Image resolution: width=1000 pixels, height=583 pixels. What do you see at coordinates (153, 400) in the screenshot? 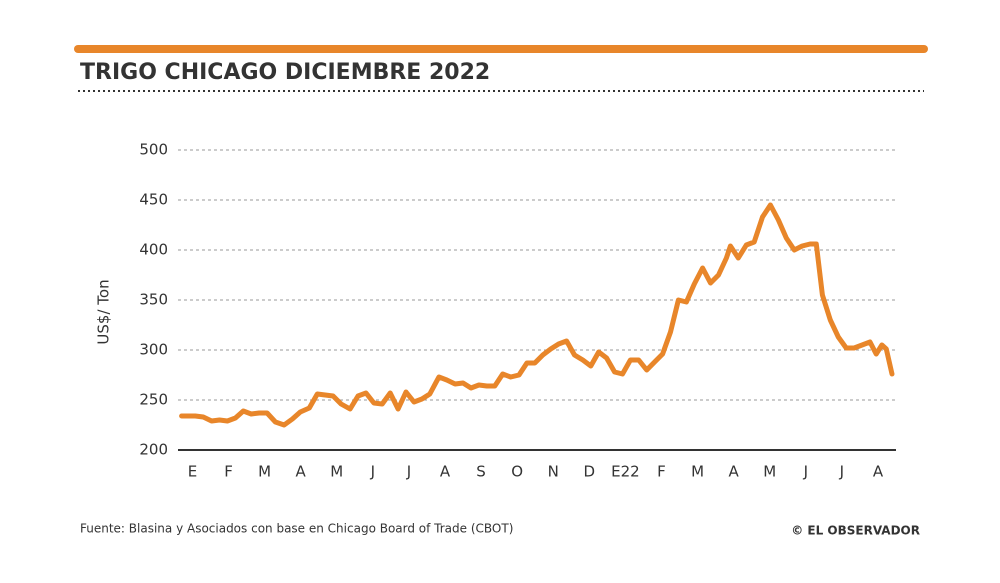
I see `y-tick-label: 250` at bounding box center [153, 400].